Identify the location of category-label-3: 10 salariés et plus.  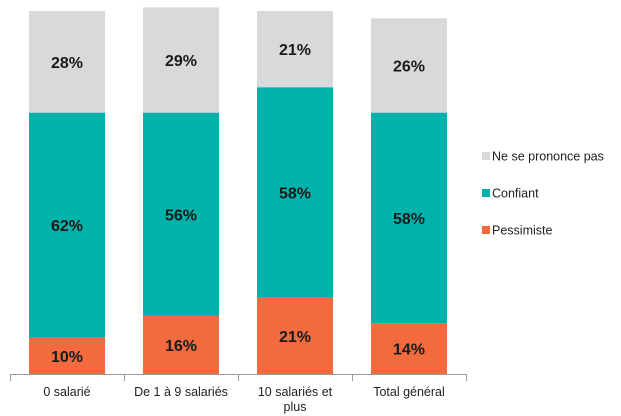
(295, 399).